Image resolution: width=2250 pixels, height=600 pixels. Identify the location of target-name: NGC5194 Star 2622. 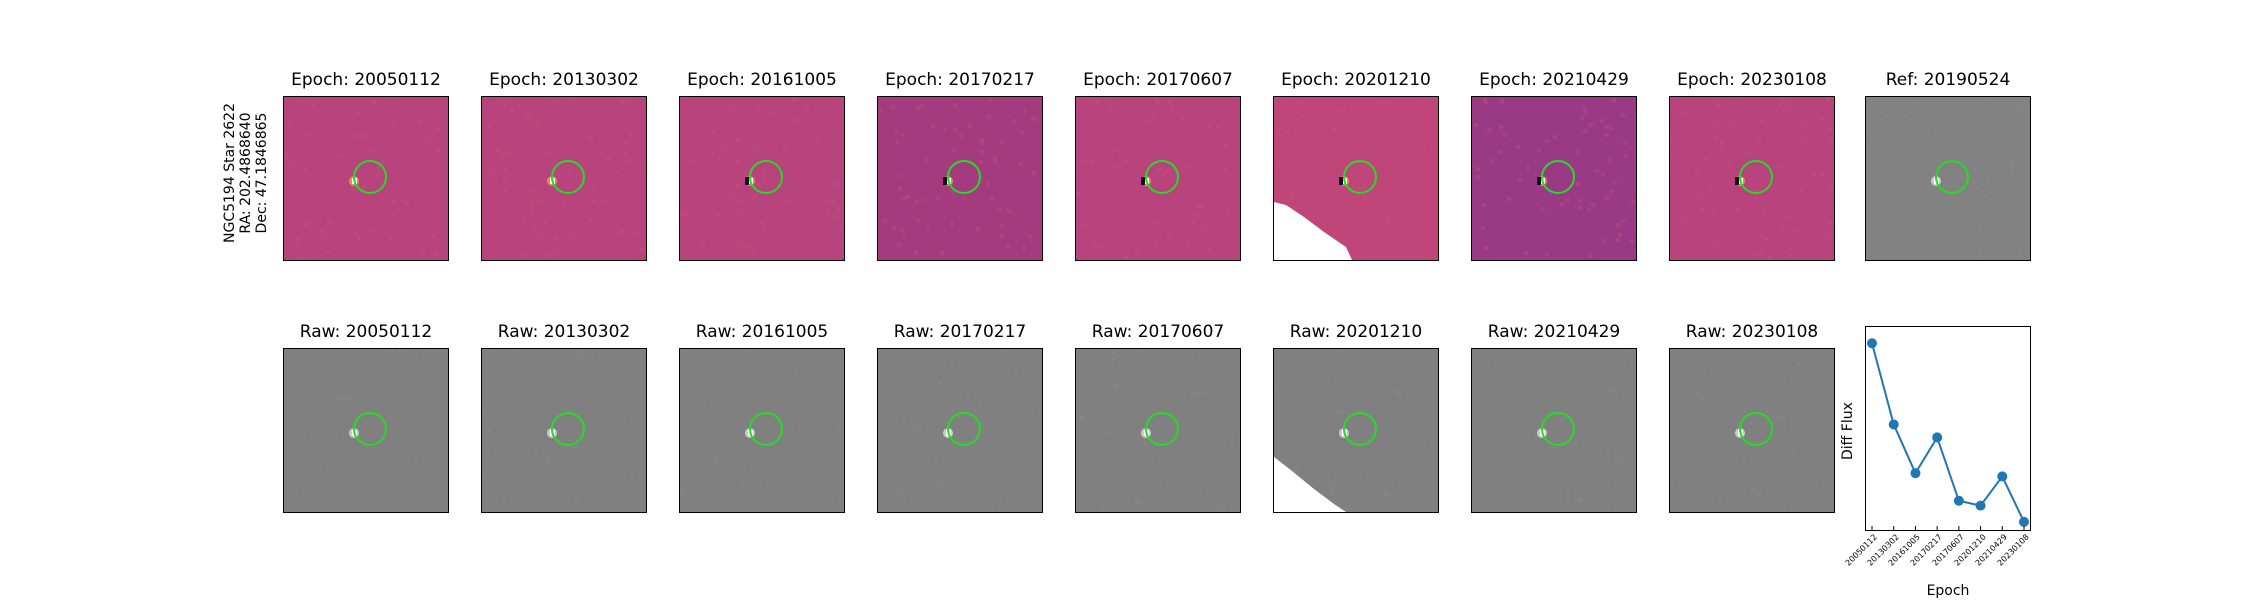
(230, 173).